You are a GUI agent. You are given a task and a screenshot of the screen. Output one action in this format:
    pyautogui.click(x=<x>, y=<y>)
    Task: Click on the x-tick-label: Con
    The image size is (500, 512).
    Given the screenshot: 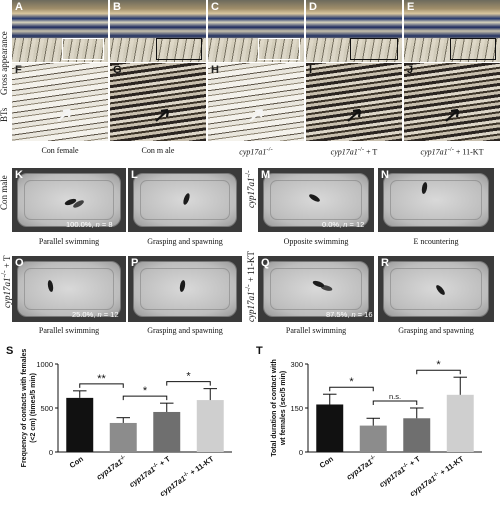 What is the action you would take?
    pyautogui.click(x=326, y=462)
    